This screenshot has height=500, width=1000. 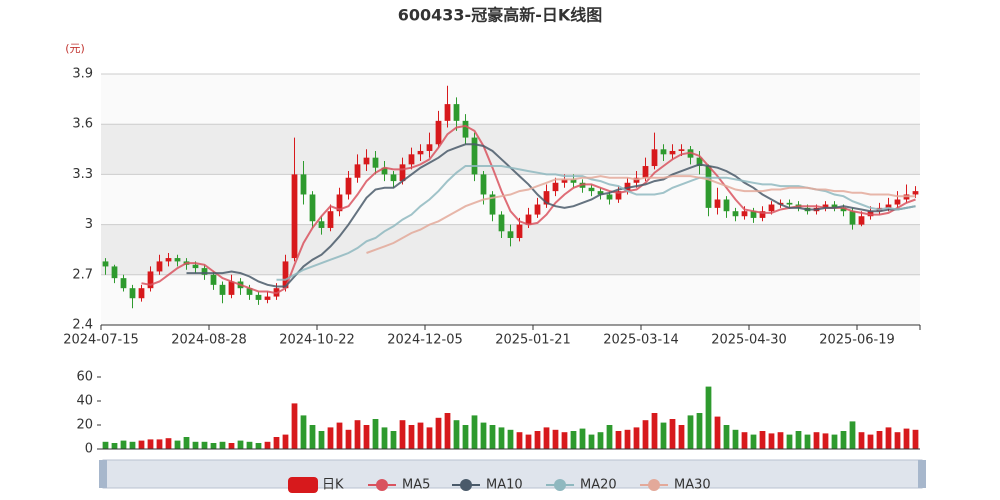 I want to click on y-tick-label: 3.9, so click(x=82, y=74).